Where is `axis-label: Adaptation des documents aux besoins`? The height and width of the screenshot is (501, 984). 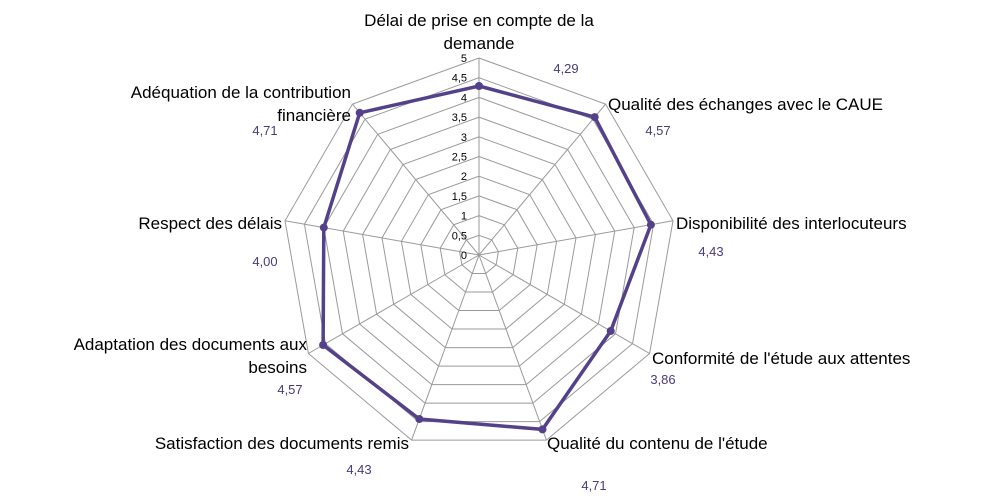 axis-label: Adaptation des documents aux besoins is located at coordinates (191, 356).